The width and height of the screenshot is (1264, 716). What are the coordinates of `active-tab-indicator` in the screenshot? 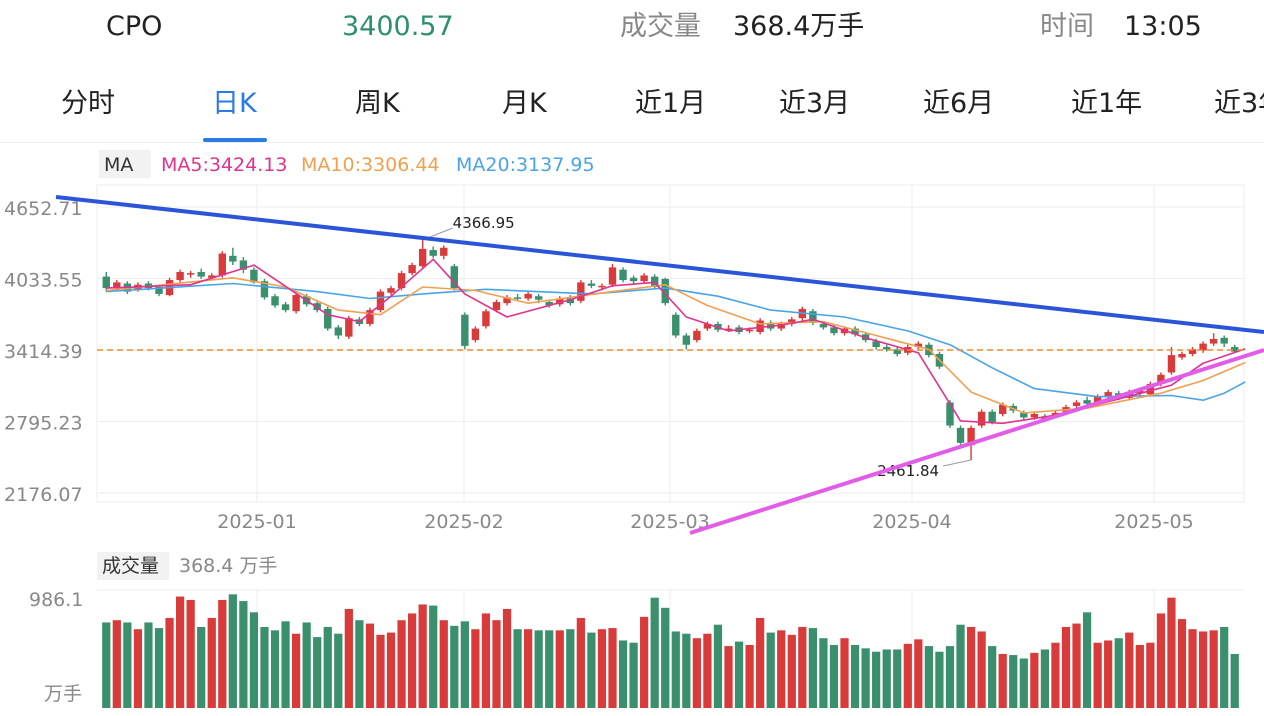 It's located at (235, 140).